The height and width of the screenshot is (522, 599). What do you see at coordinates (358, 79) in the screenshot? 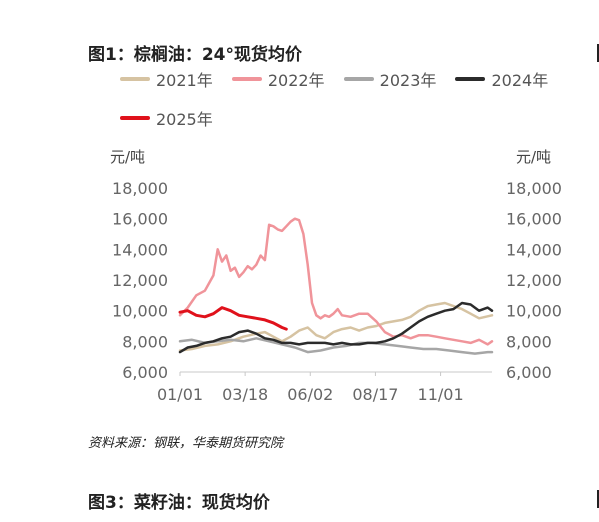
I see `legend-swatch-2023` at bounding box center [358, 79].